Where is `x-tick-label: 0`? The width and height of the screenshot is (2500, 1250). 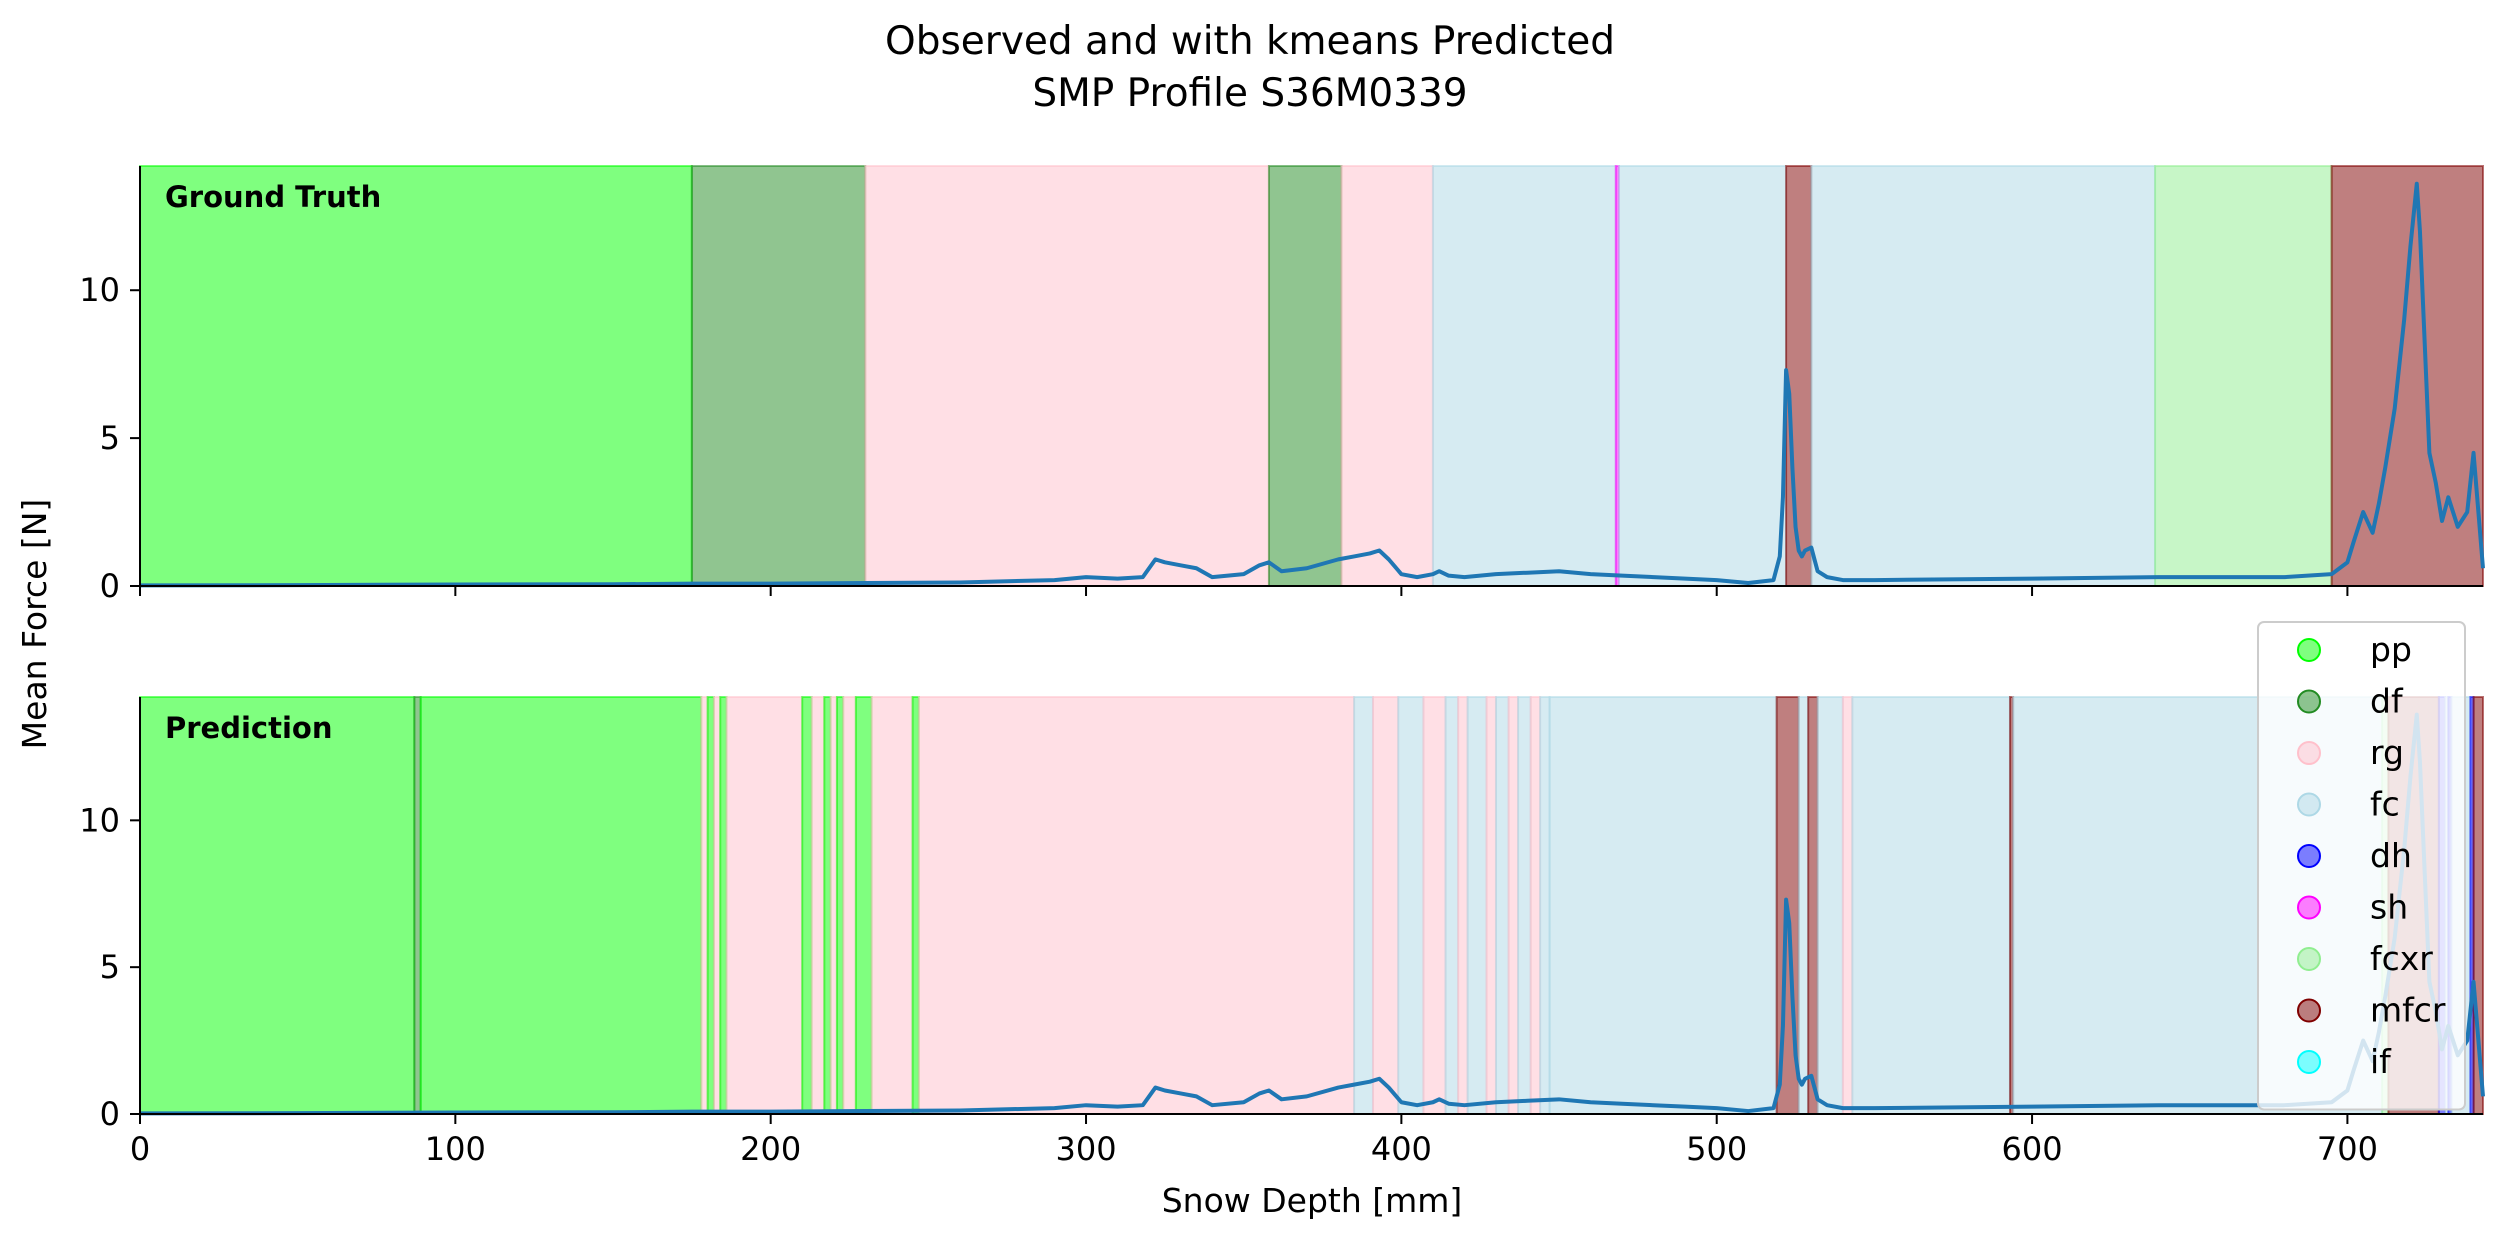 x-tick-label: 0 is located at coordinates (140, 1149).